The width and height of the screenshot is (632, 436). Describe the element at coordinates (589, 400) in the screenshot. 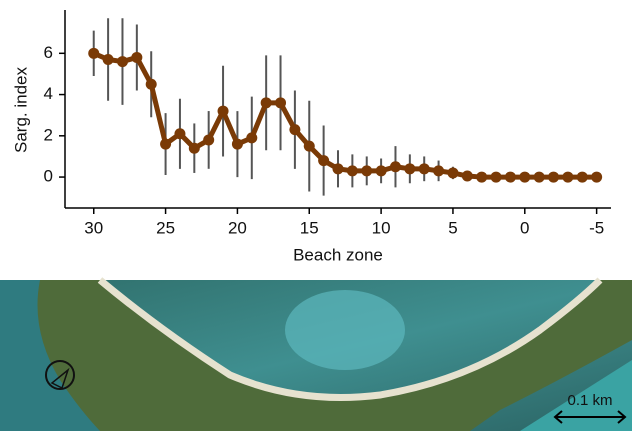

I see `scale-label: 0.1 km` at that location.